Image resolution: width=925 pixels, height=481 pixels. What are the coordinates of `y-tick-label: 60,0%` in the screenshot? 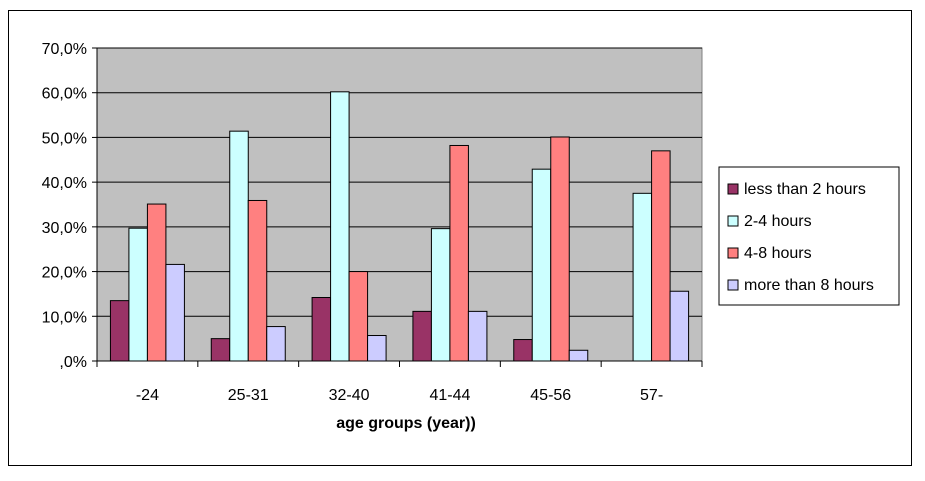 It's located at (64, 94).